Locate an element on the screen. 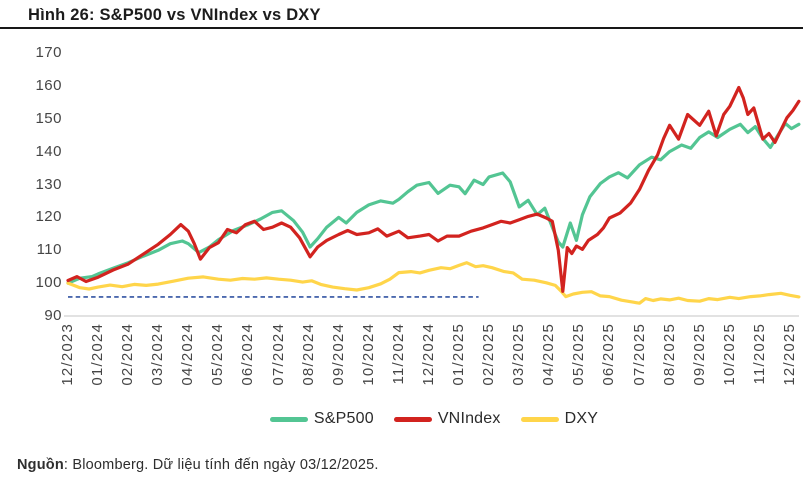 The width and height of the screenshot is (803, 486). y-axis-label: 150 is located at coordinates (48, 118).